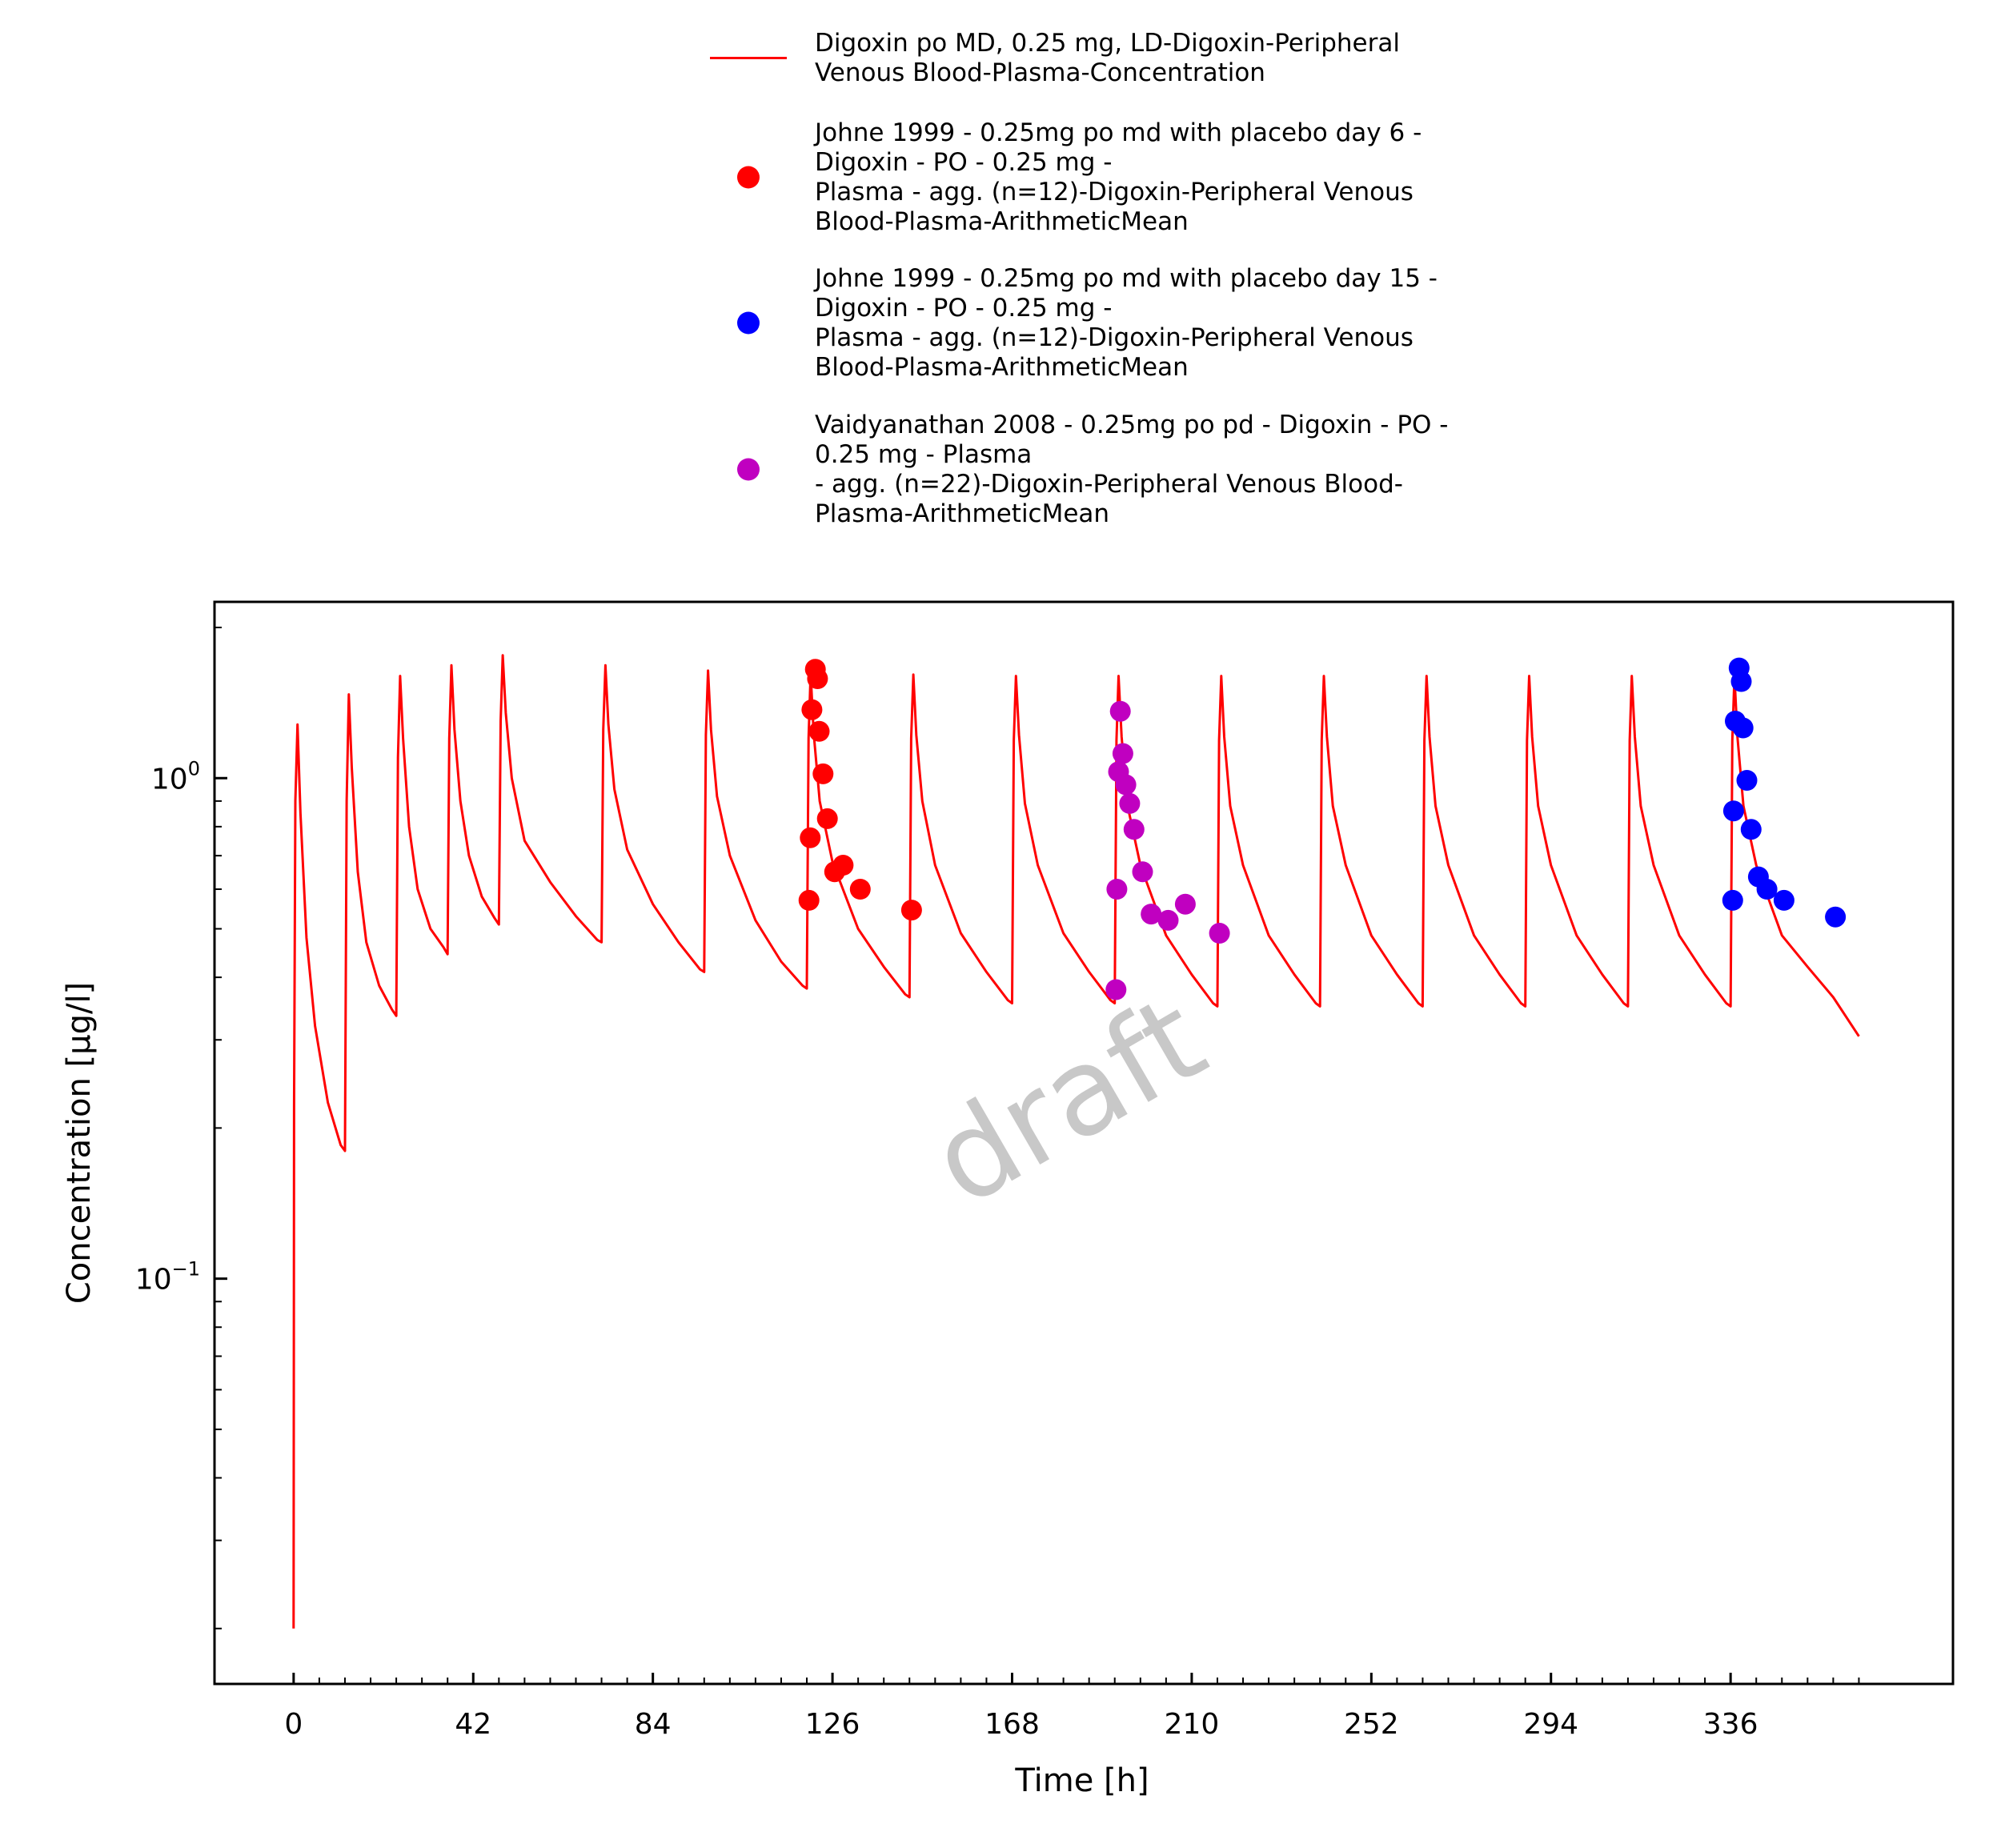  I want to click on x-tick-label-4: 168, so click(1012, 1724).